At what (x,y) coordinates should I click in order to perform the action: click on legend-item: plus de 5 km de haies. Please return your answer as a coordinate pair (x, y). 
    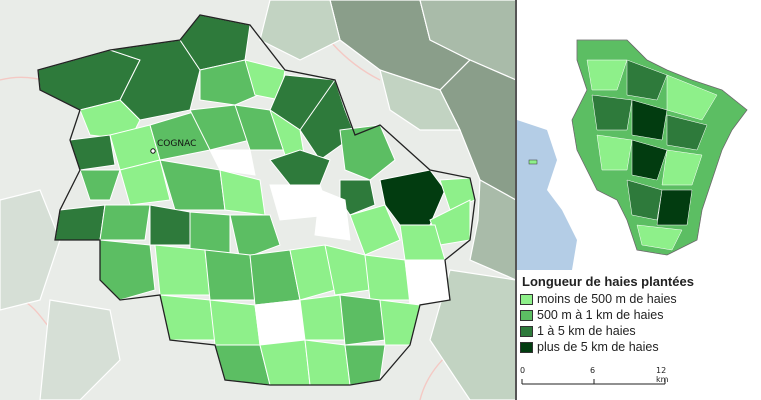
    Looking at the image, I should click on (589, 347).